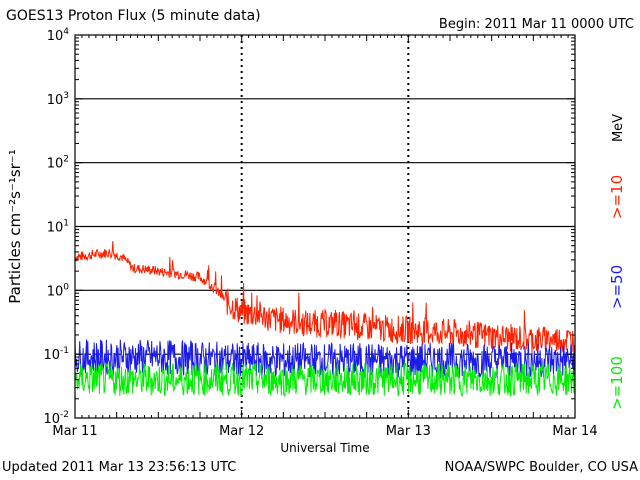 The width and height of the screenshot is (640, 480). Describe the element at coordinates (15, 226) in the screenshot. I see `y-axis-label: Particles cm⁻²s⁻¹sr⁻¹` at that location.